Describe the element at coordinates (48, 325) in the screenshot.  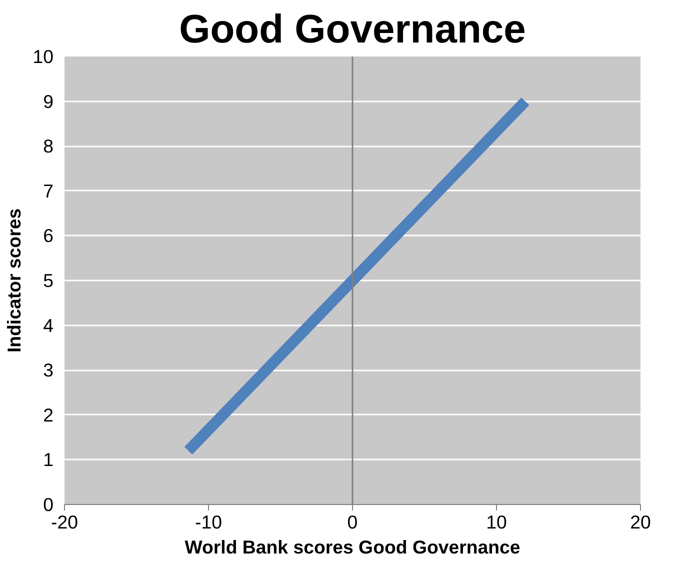
I see `y-tick-label: 4` at that location.